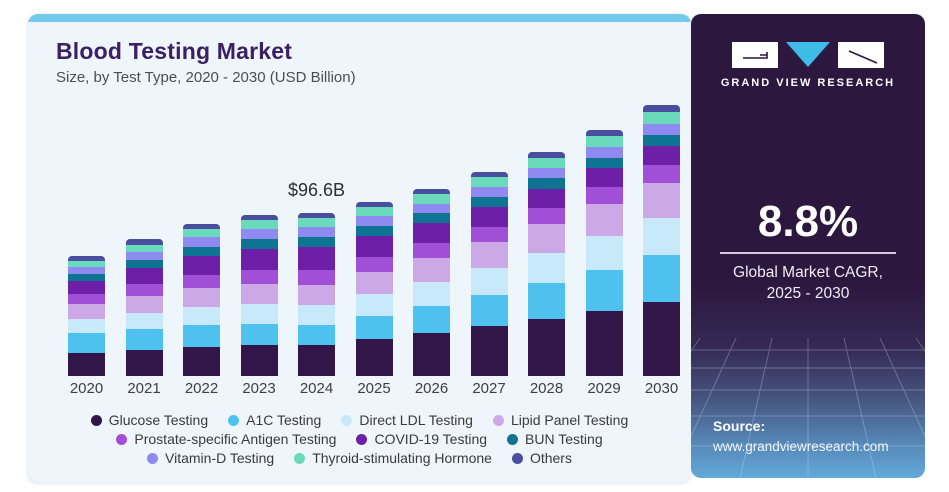 Image resolution: width=949 pixels, height=492 pixels. Describe the element at coordinates (226, 439) in the screenshot. I see `legend-item-prostate-specific-antigen-testing: Prostate-specific Antigen Testing` at that location.